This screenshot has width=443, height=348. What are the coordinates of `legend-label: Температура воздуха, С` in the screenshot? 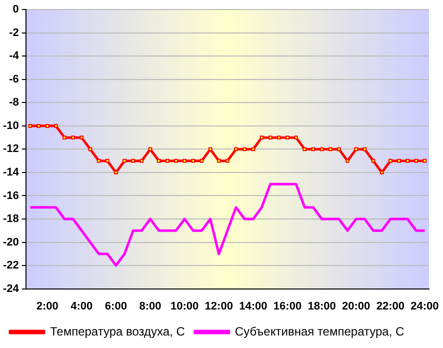 It's located at (118, 331).